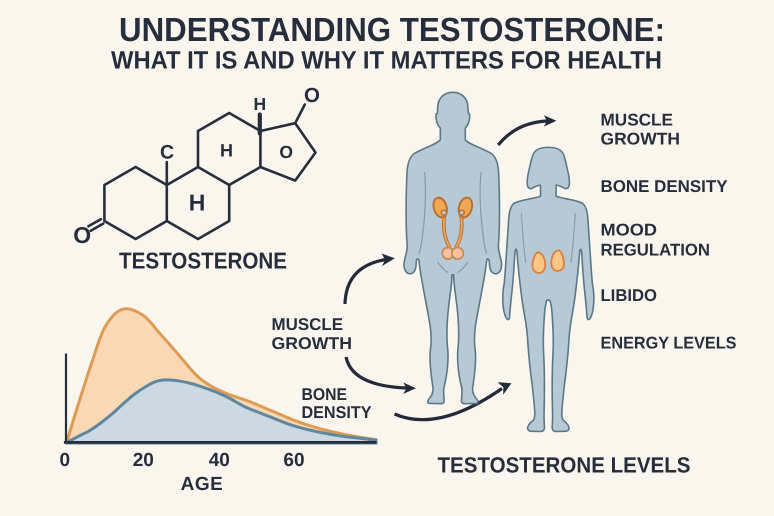 This screenshot has width=774, height=516. What do you see at coordinates (167, 153) in the screenshot?
I see `svg-text: C` at bounding box center [167, 153].